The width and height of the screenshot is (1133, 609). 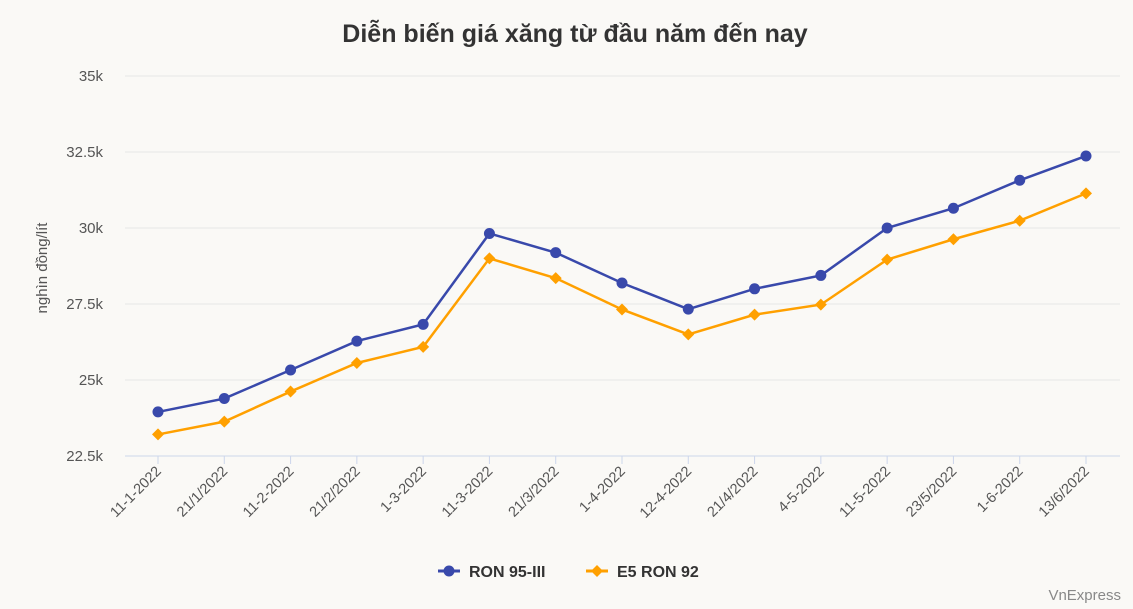 I want to click on legend-label: E5 RON 92, so click(x=658, y=572).